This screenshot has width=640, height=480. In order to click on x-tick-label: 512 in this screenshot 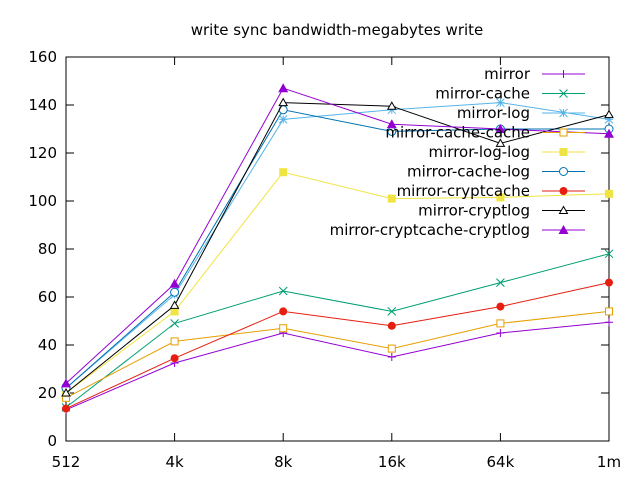, I will do `click(66, 462)`.